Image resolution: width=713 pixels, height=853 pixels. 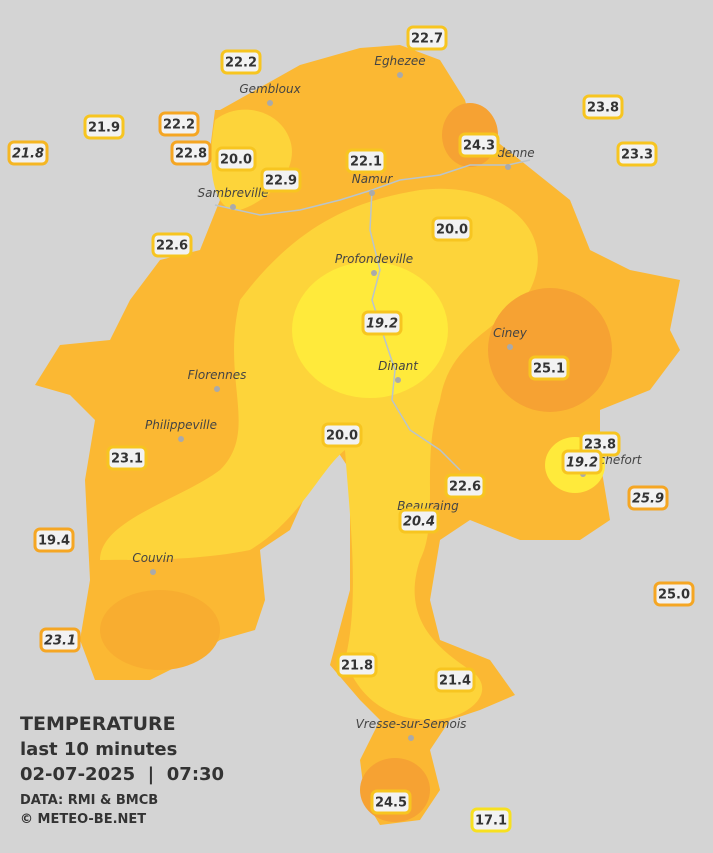 I want to click on station-value: 24.5, so click(x=391, y=803).